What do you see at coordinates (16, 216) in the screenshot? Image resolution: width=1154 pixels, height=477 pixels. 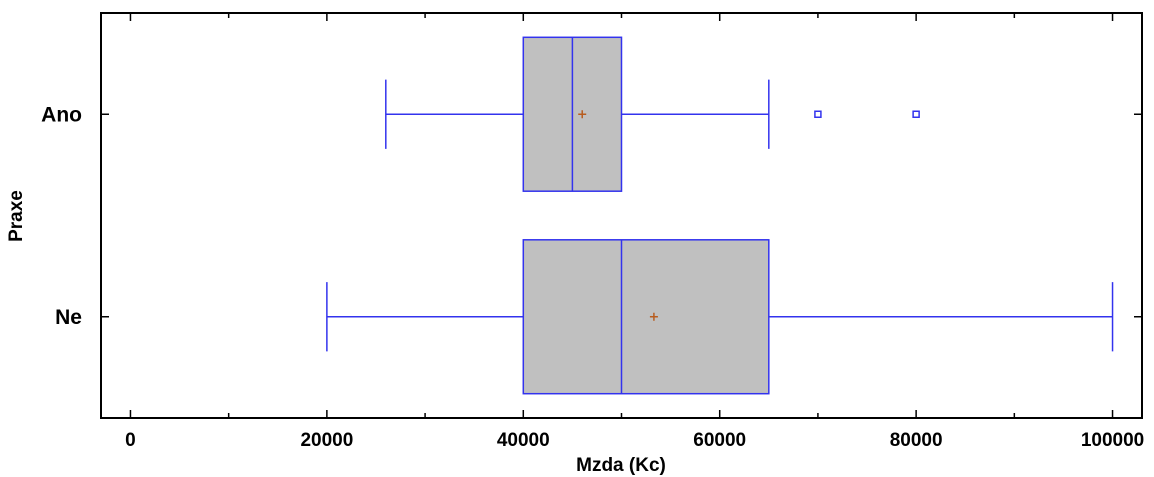 I see `y-axis-title: Praxe` at bounding box center [16, 216].